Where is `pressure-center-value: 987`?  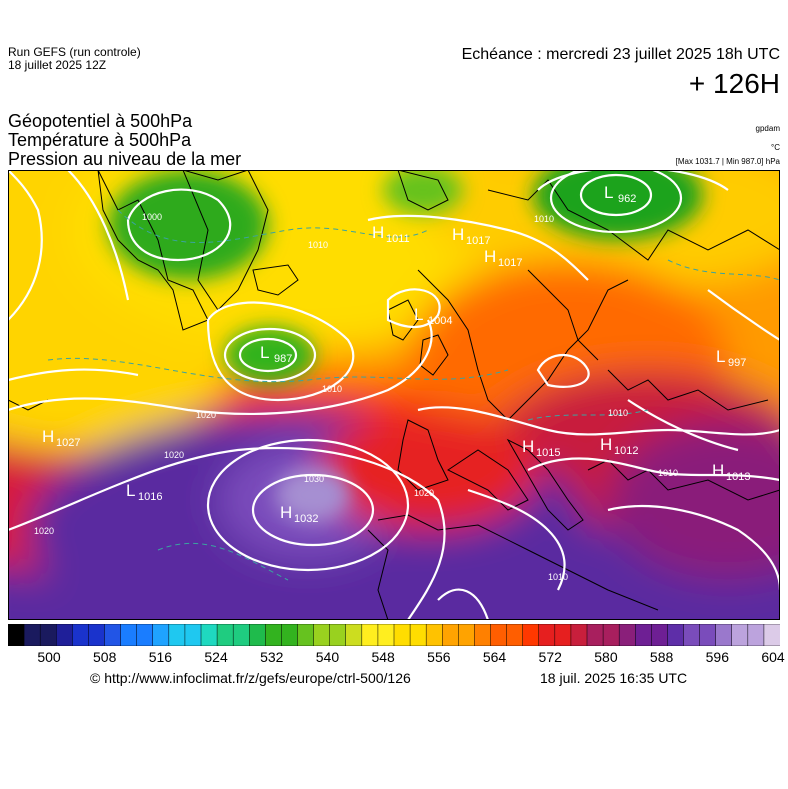 pressure-center-value: 987 is located at coordinates (283, 359).